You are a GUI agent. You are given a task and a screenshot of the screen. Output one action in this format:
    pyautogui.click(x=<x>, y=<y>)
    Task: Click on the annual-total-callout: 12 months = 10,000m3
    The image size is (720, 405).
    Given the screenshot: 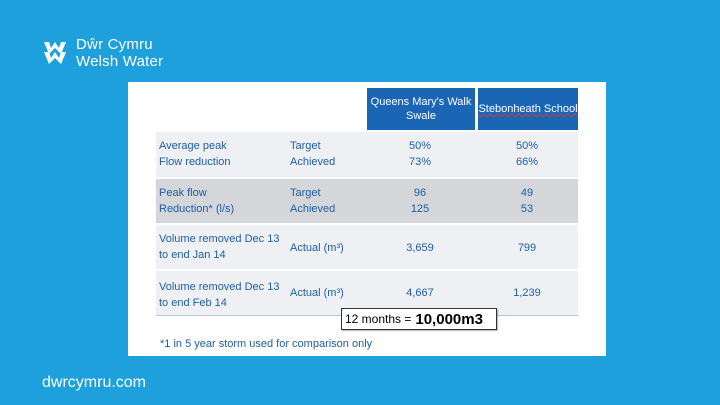 What is the action you would take?
    pyautogui.click(x=419, y=319)
    